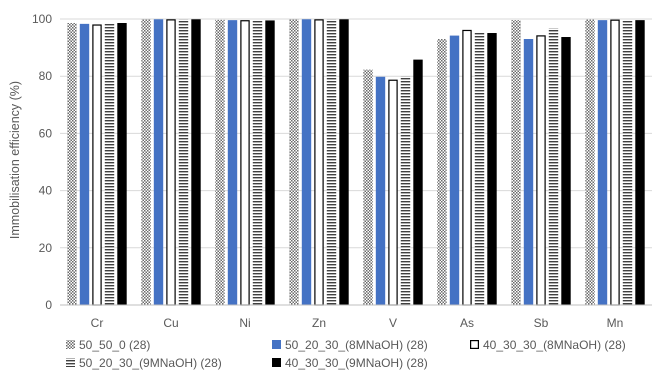  I want to click on legend-label: 40_30_30_(9MNaOH) (28), so click(356, 363).